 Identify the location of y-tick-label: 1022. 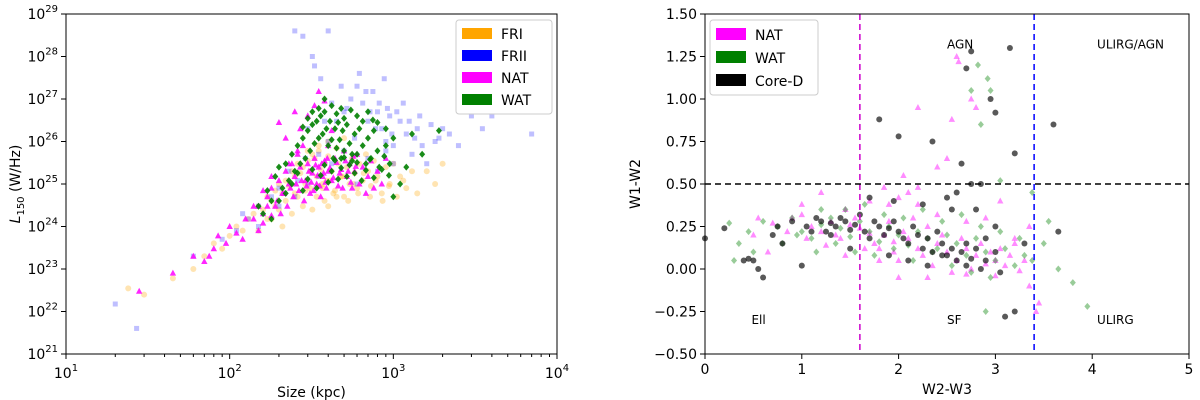
(42, 311).